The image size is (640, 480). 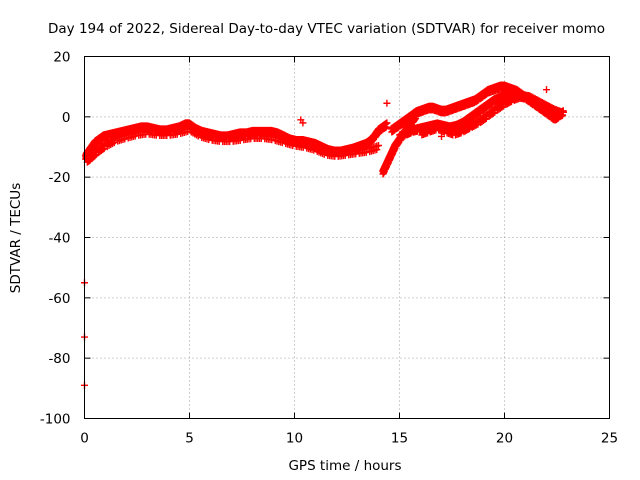 What do you see at coordinates (609, 439) in the screenshot?
I see `x-tick-label: 25` at bounding box center [609, 439].